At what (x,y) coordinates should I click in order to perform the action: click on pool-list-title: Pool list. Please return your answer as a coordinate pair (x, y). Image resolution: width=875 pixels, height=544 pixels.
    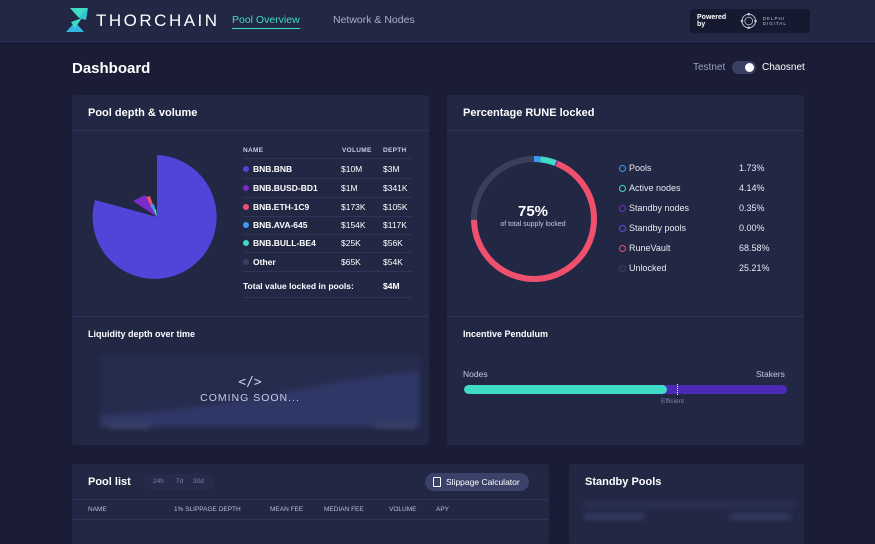
    Looking at the image, I should click on (109, 482).